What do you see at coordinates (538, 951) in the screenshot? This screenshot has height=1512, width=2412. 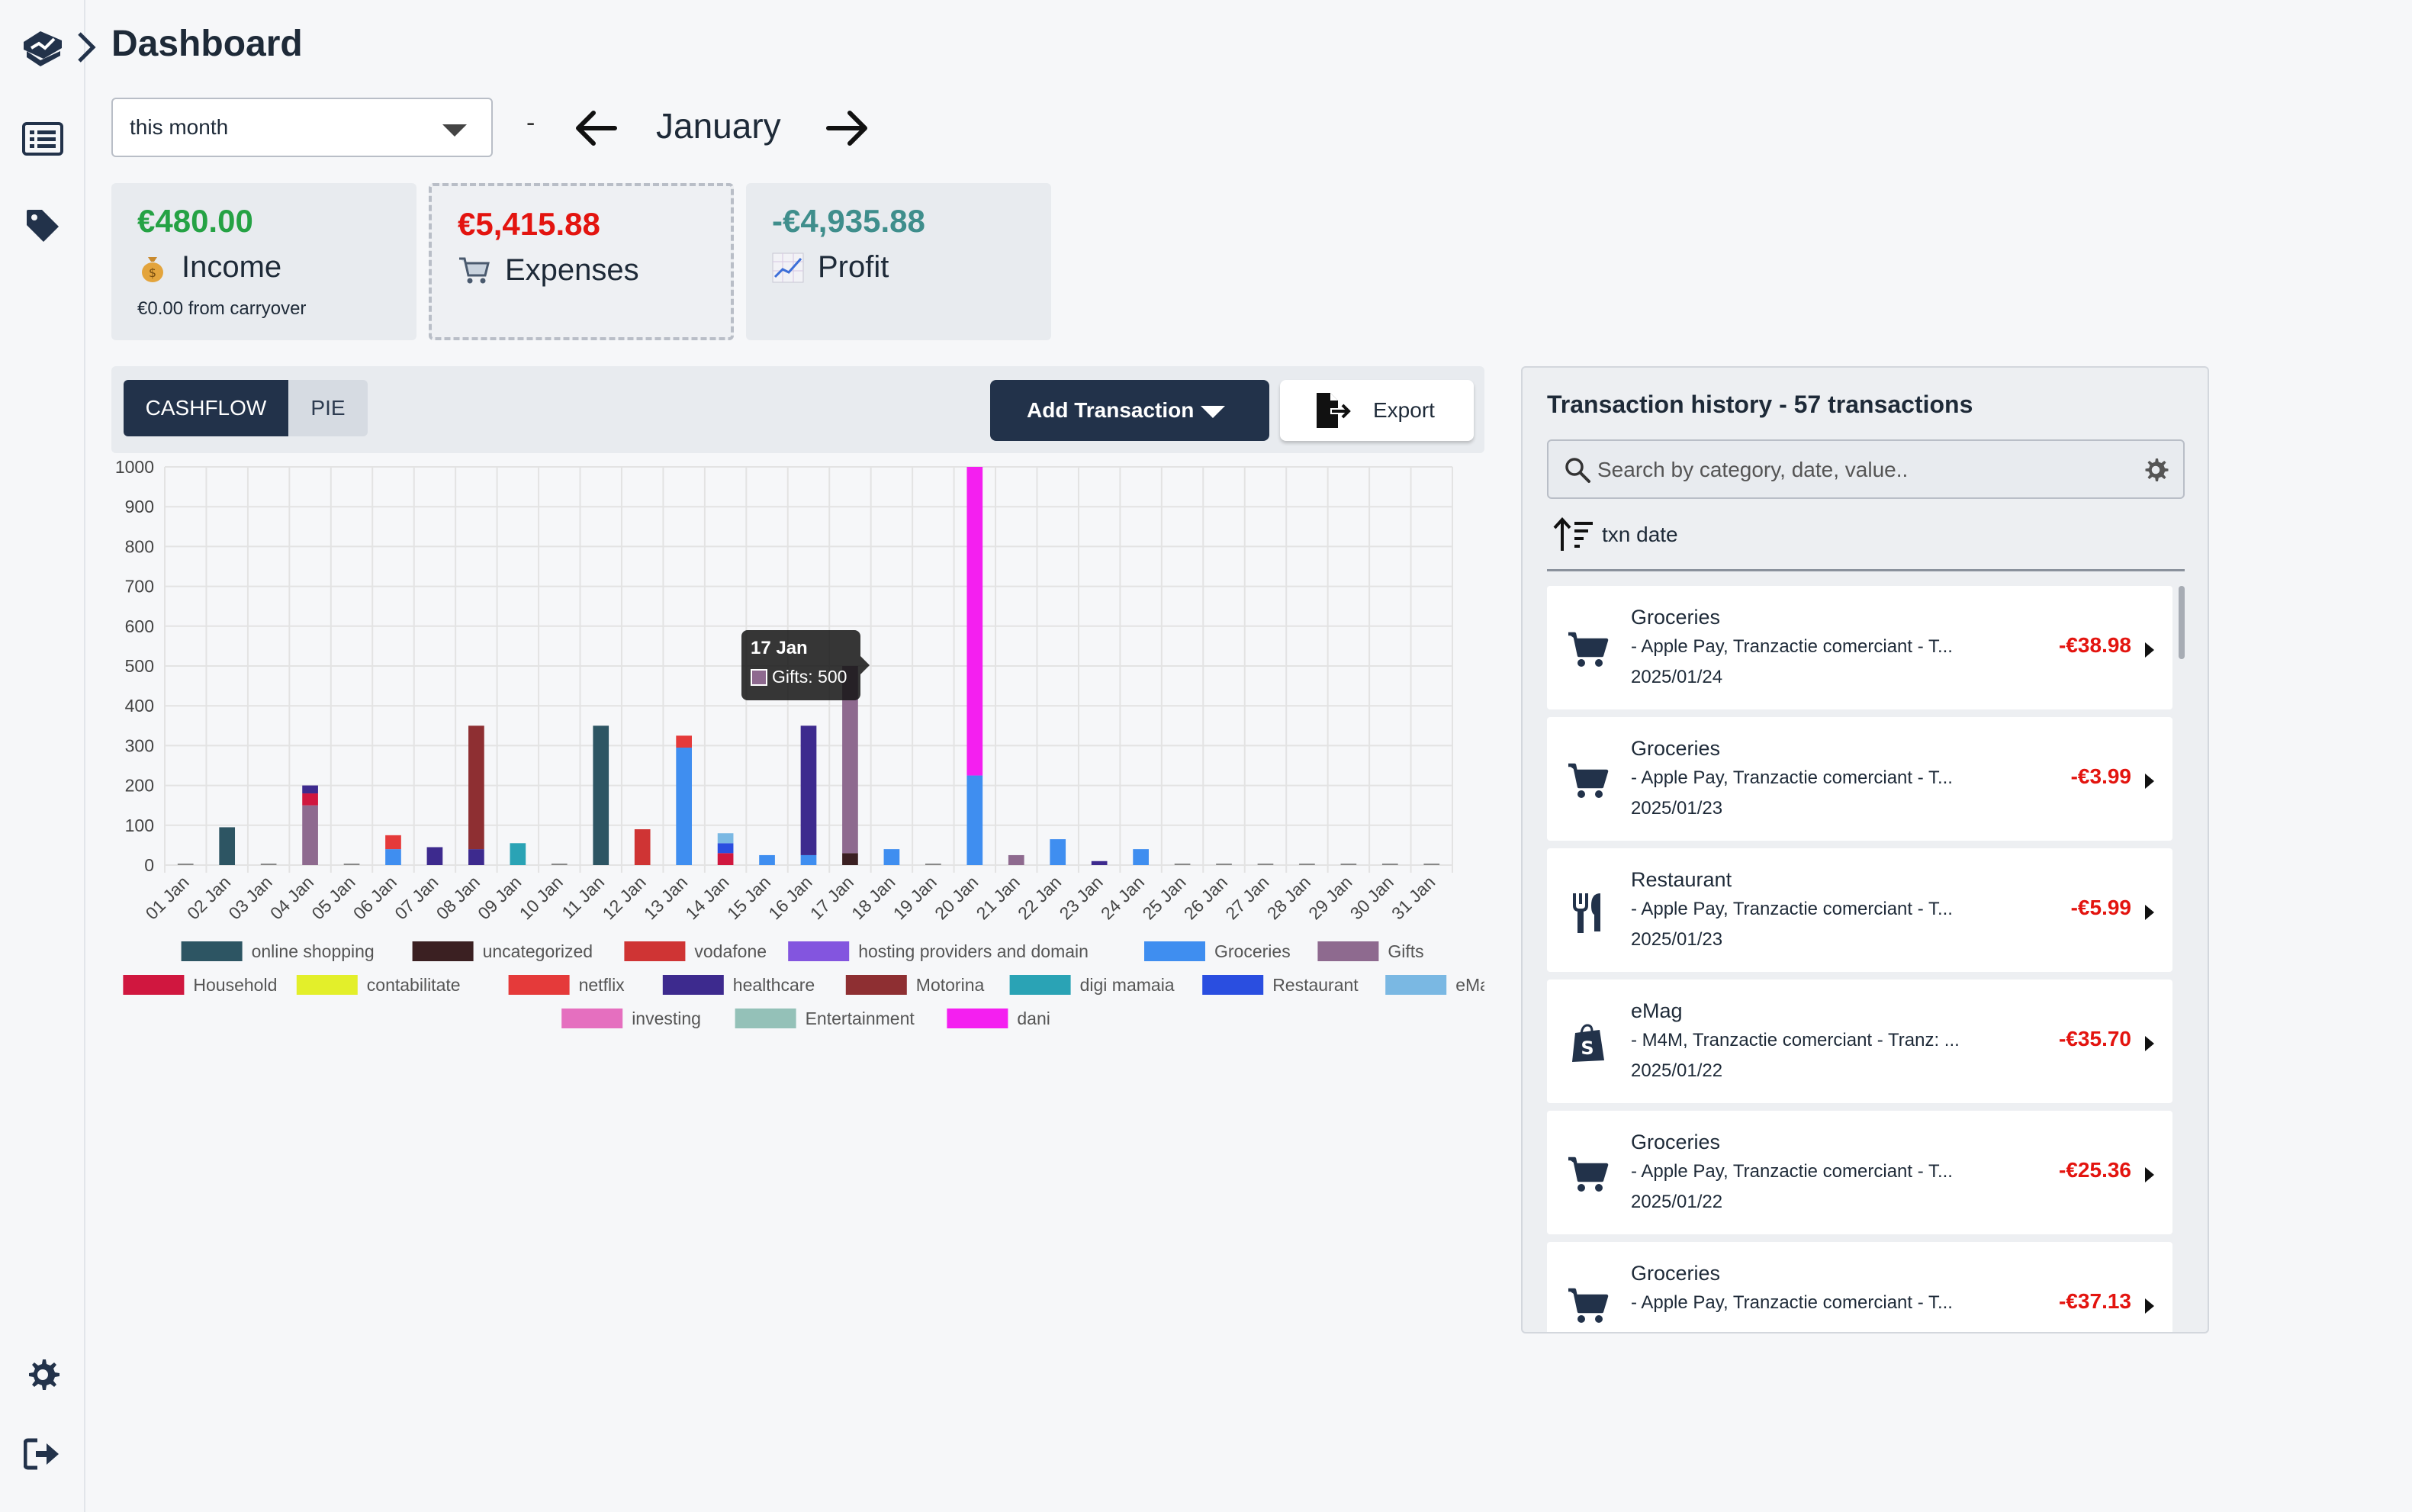 I see `legend-label: uncategorized` at bounding box center [538, 951].